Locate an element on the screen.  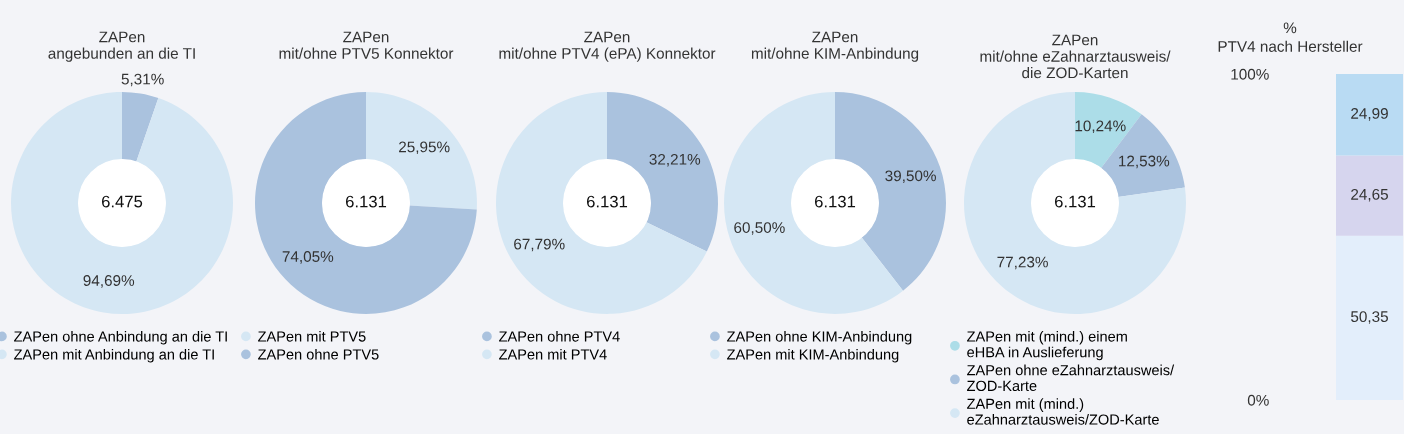
chart-title: ZAPen mit/ohne eZahnarztausweis/ die ZOD-Karten is located at coordinates (1075, 56).